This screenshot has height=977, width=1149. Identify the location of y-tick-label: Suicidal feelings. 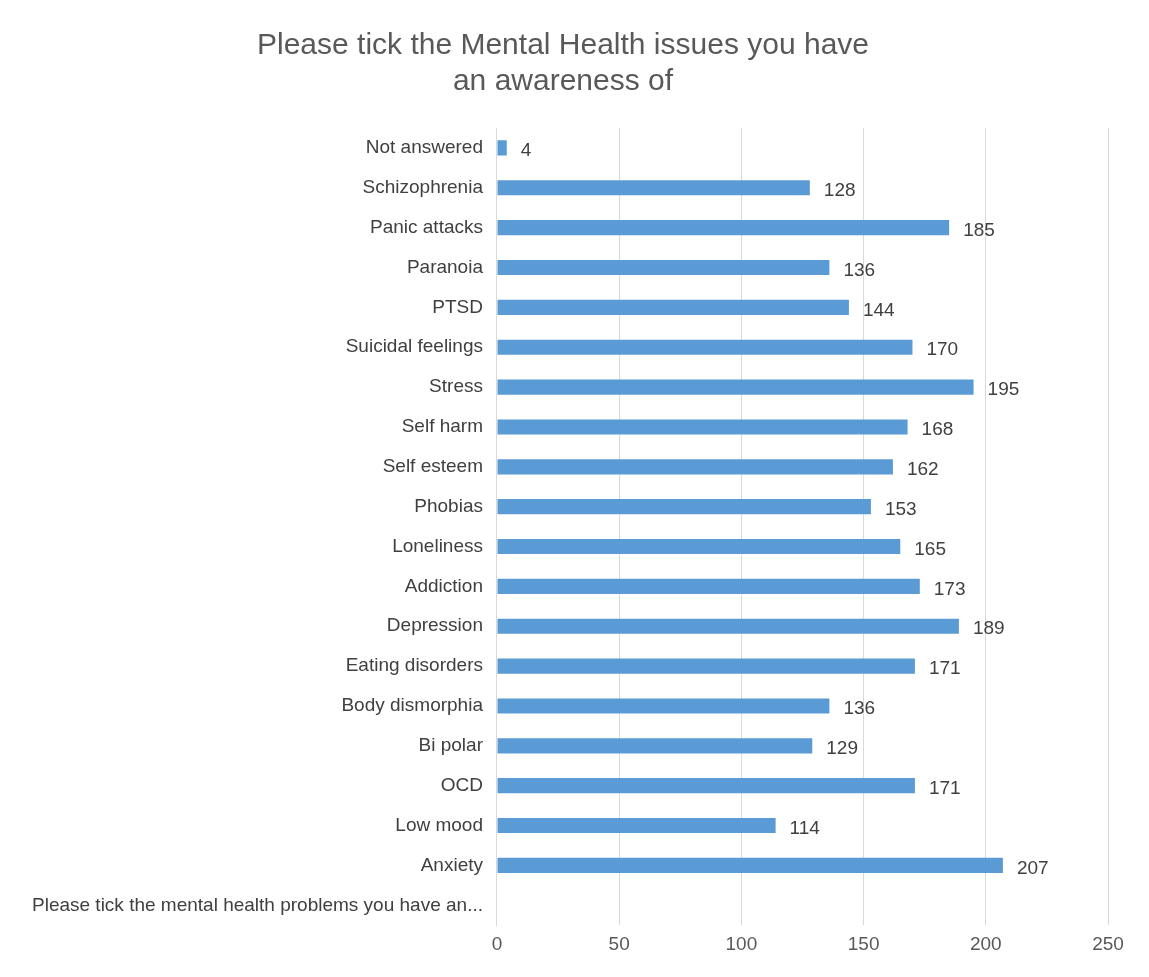
(414, 346).